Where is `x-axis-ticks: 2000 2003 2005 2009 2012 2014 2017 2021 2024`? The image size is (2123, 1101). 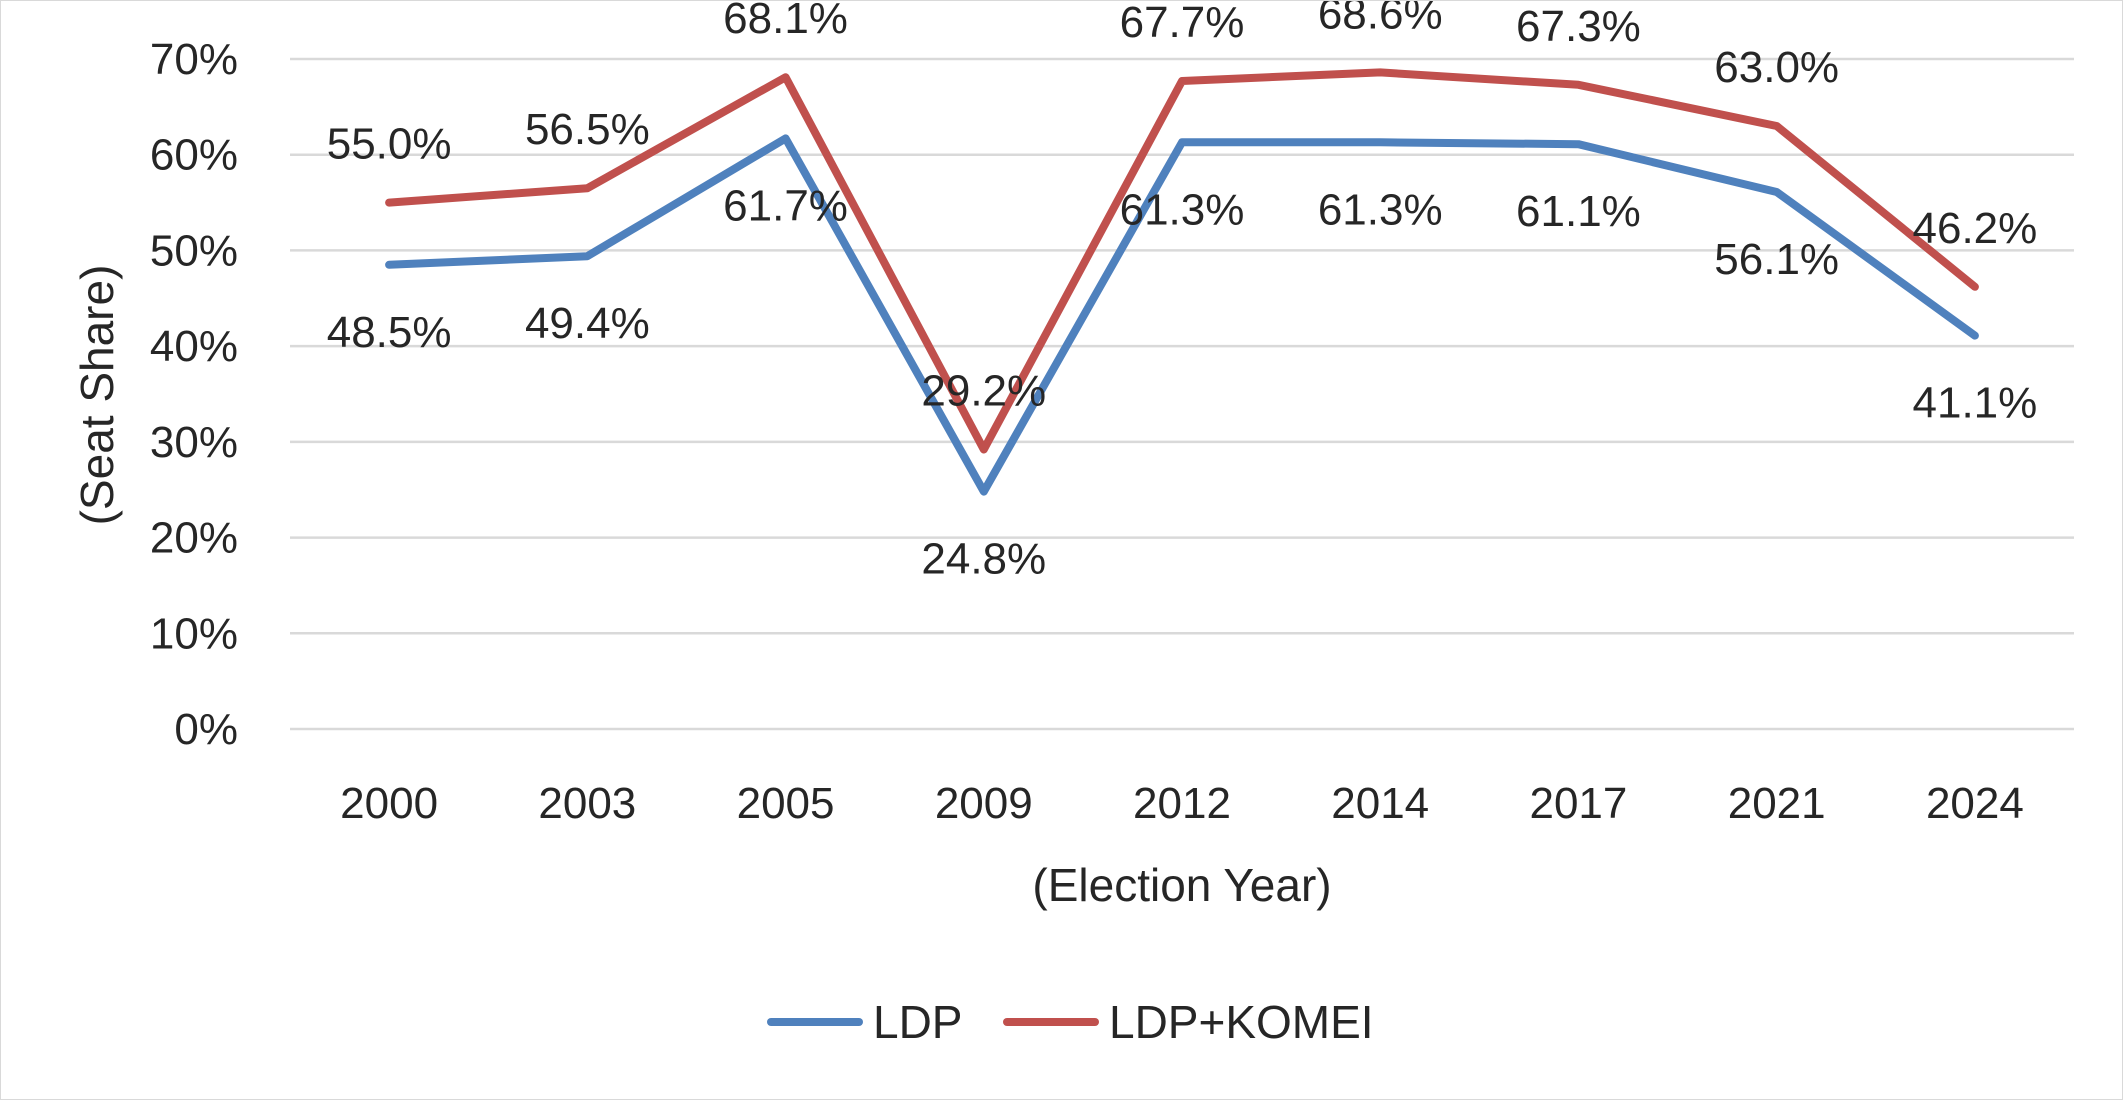 x-axis-ticks: 2000 2003 2005 2009 2012 2014 2017 2021 2024 is located at coordinates (1182, 803).